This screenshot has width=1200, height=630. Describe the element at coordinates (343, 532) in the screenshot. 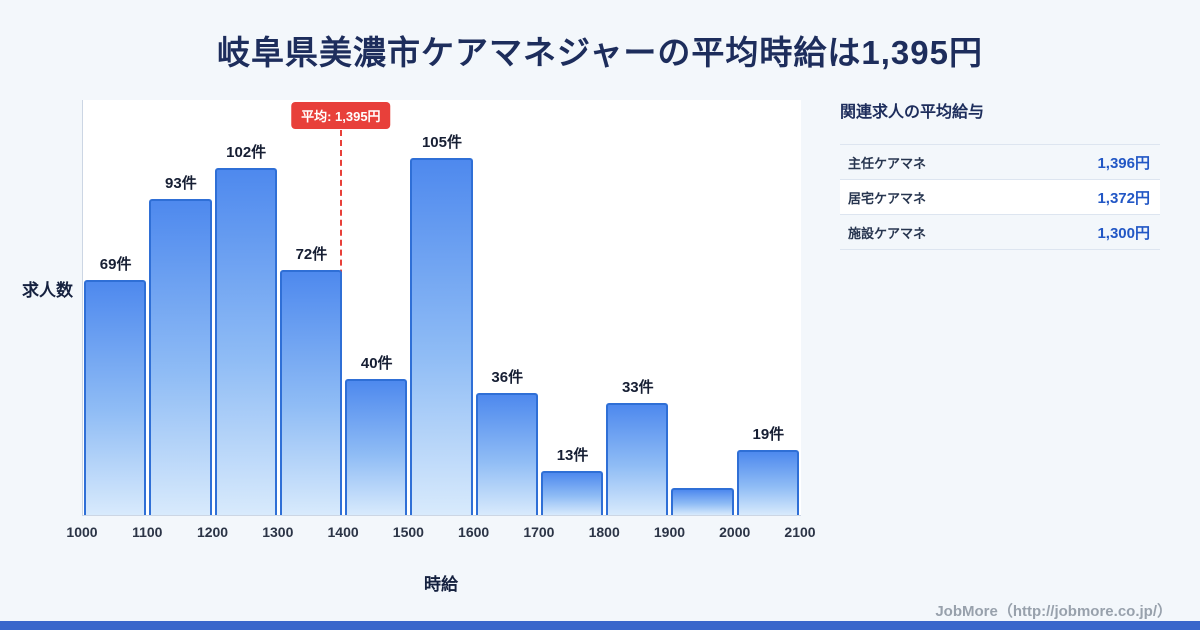

I see `x-tick-label: 1400` at that location.